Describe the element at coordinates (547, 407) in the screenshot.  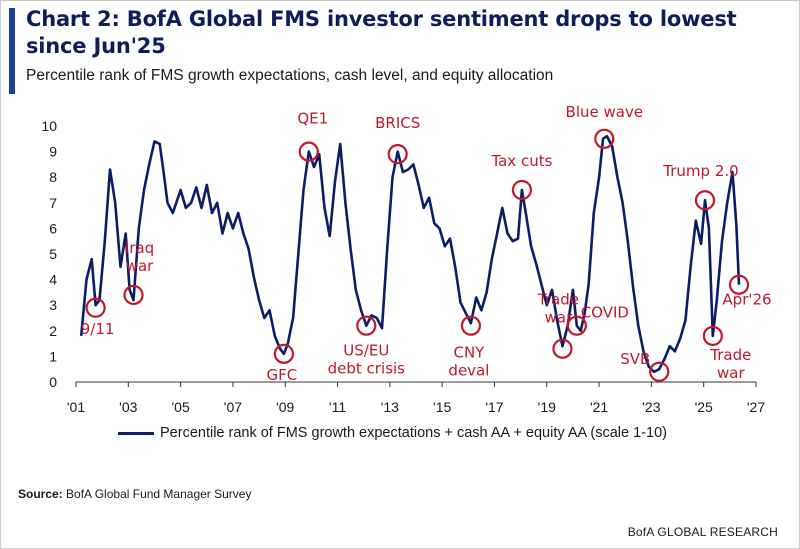
I see `x-tick-label: '19` at that location.